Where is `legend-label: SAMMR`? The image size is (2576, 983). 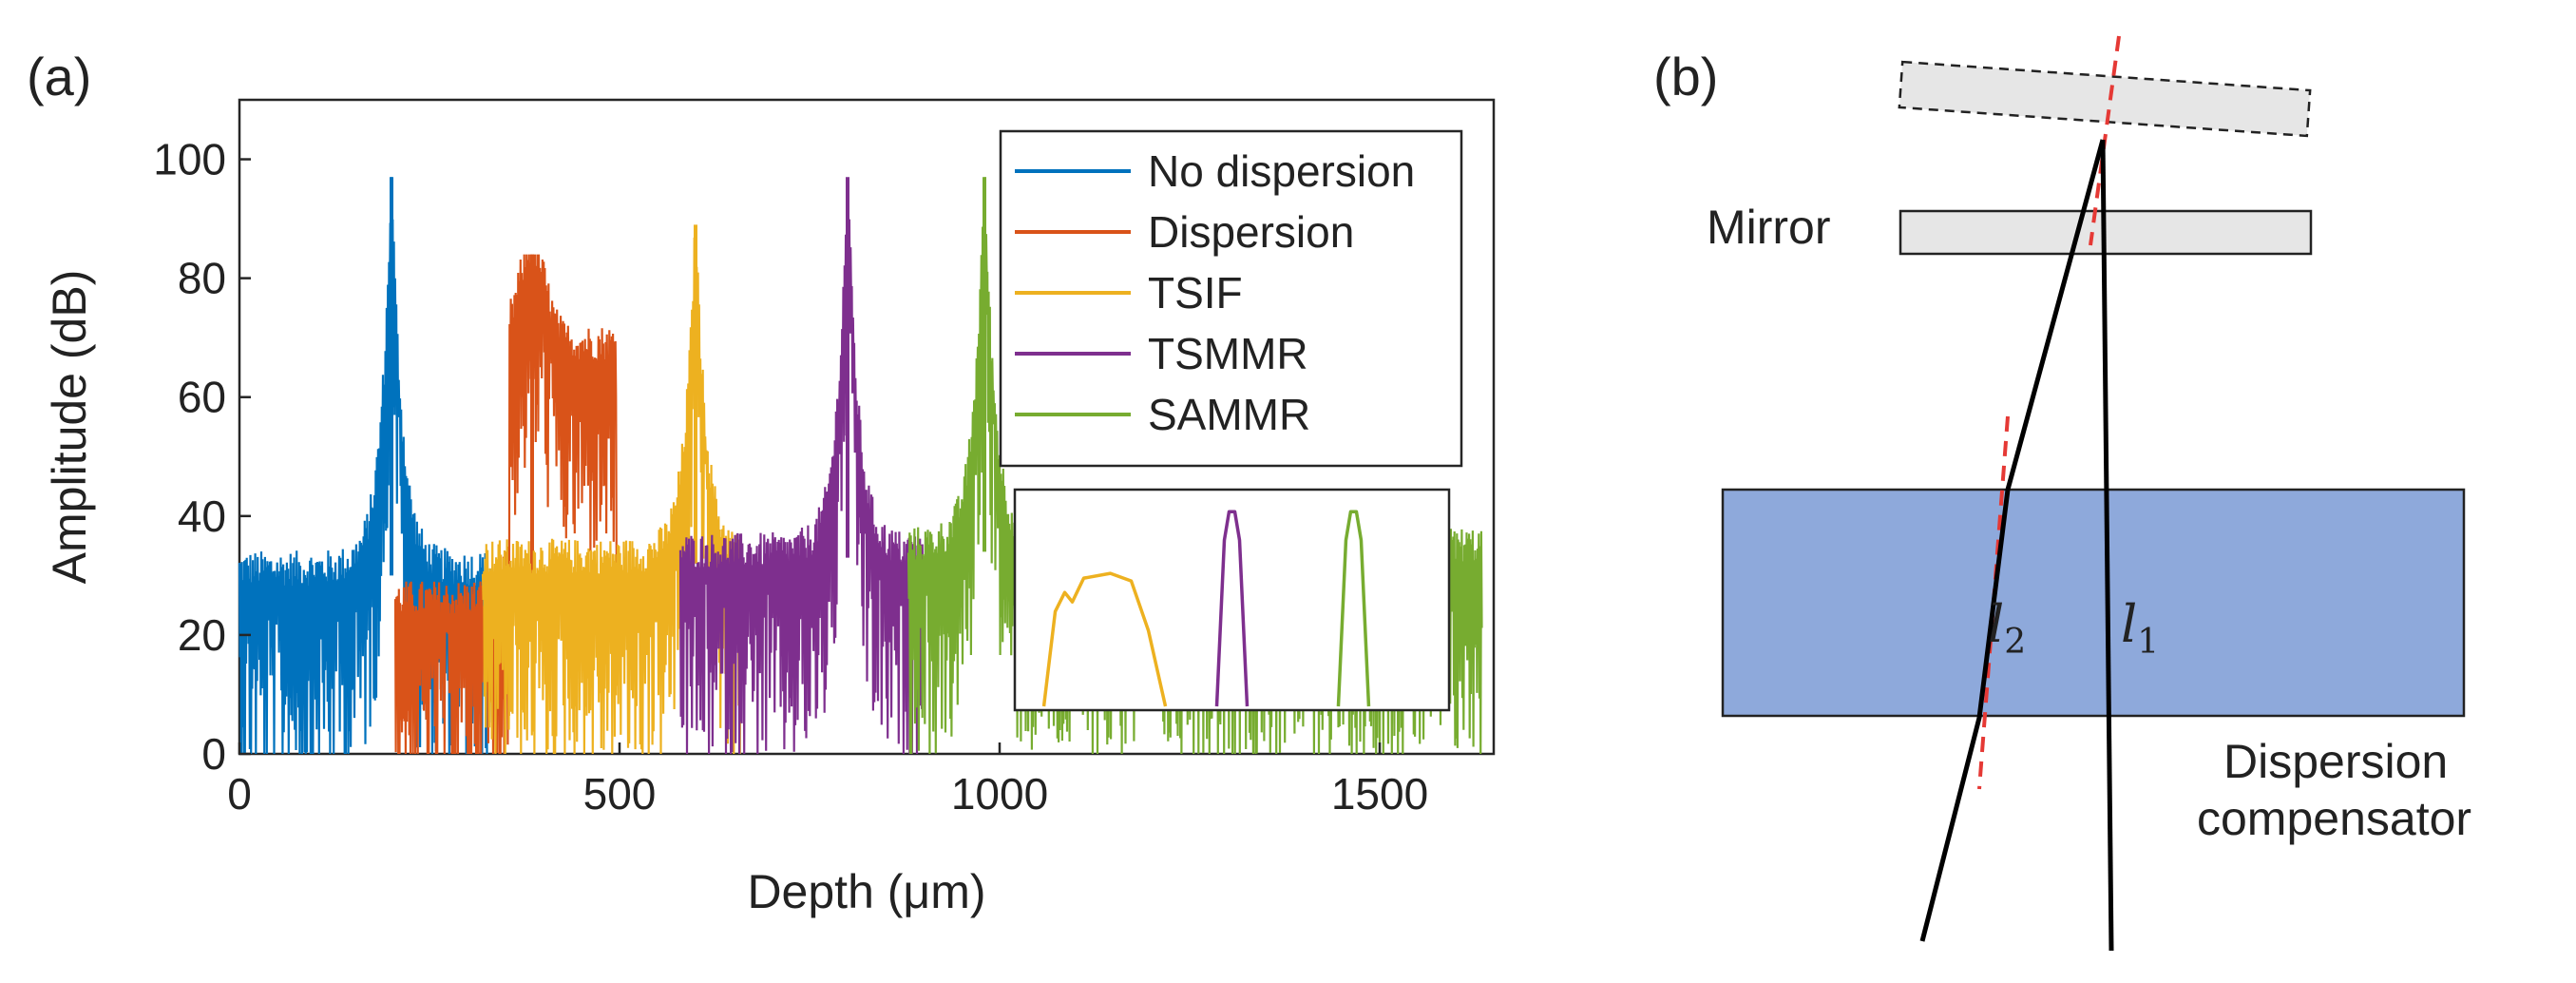 legend-label: SAMMR is located at coordinates (1229, 414).